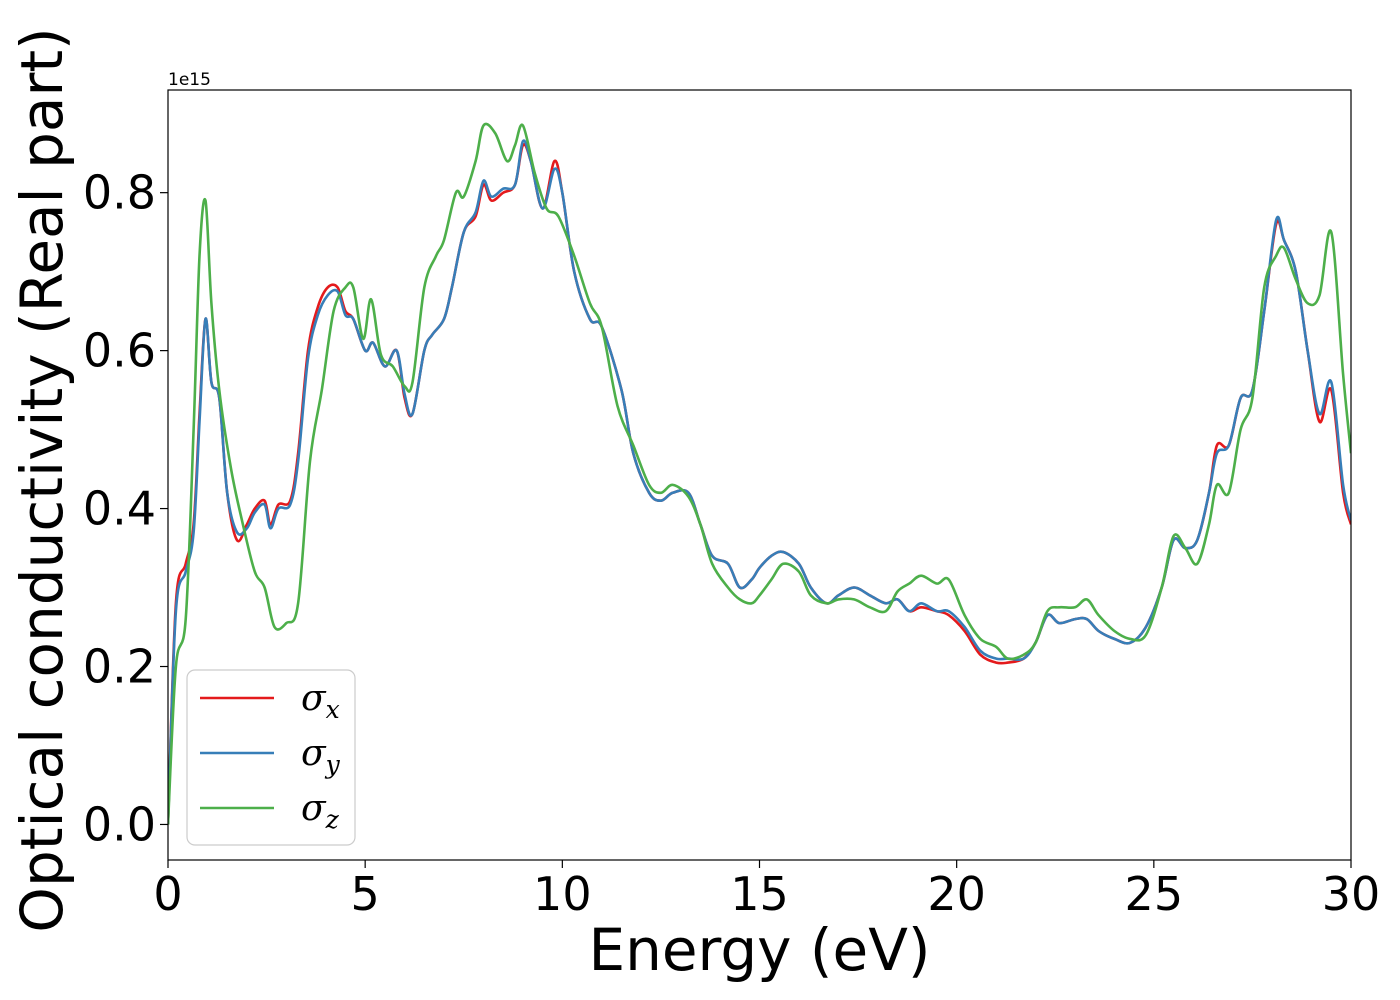  What do you see at coordinates (320, 701) in the screenshot?
I see `legend-label-x: σx` at bounding box center [320, 701].